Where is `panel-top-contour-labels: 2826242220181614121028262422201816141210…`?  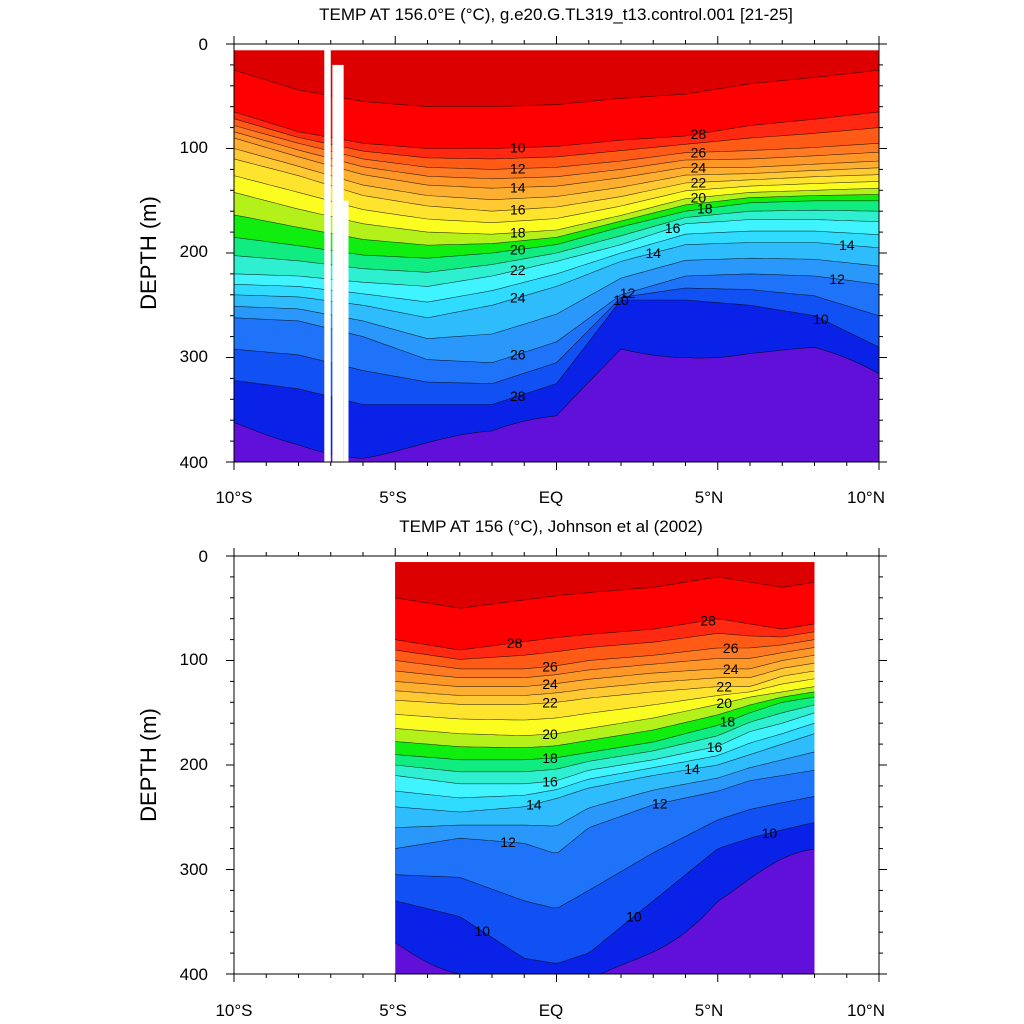
panel-top-contour-labels: 2826242220181614121028262422201816141210… is located at coordinates (682, 265).